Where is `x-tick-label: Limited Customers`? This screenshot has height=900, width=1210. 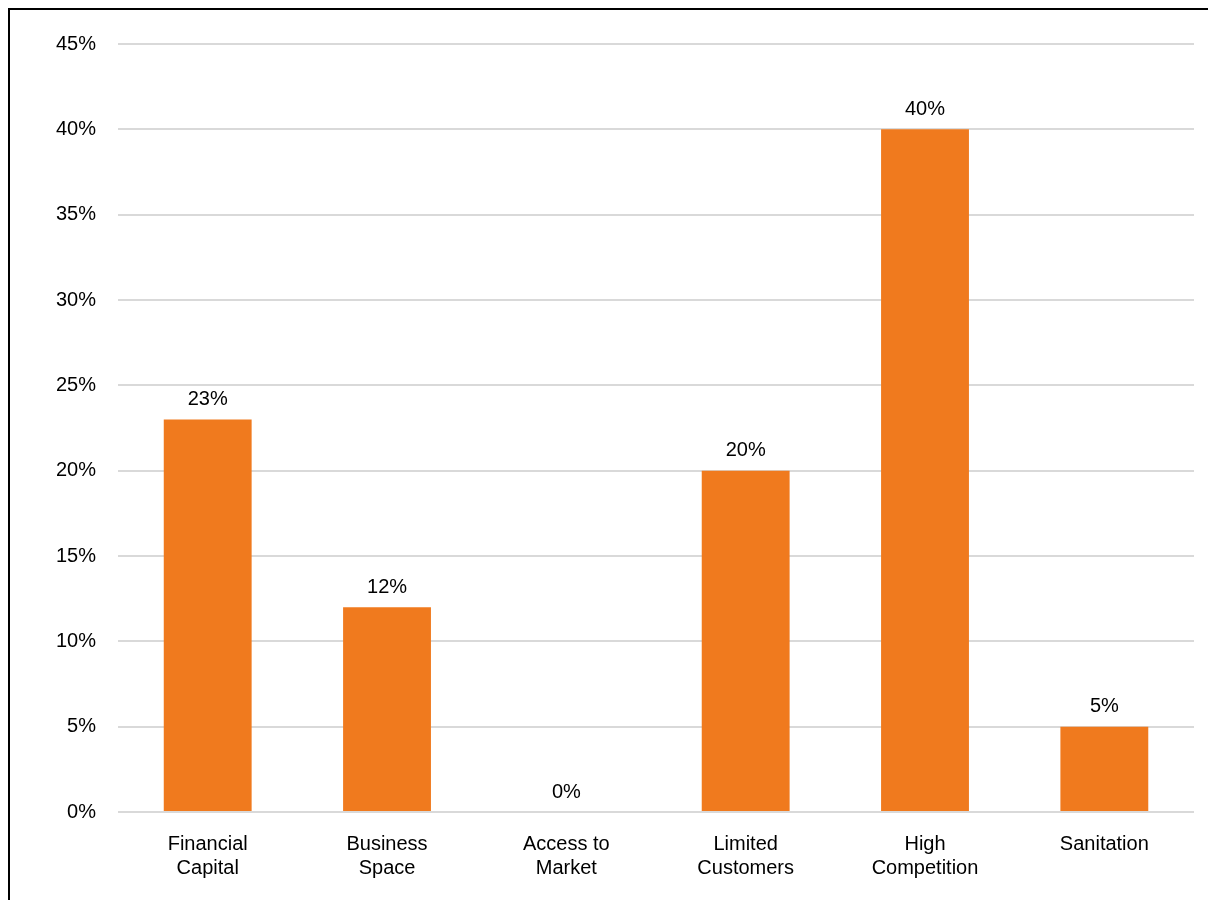 x-tick-label: Limited Customers is located at coordinates (746, 854).